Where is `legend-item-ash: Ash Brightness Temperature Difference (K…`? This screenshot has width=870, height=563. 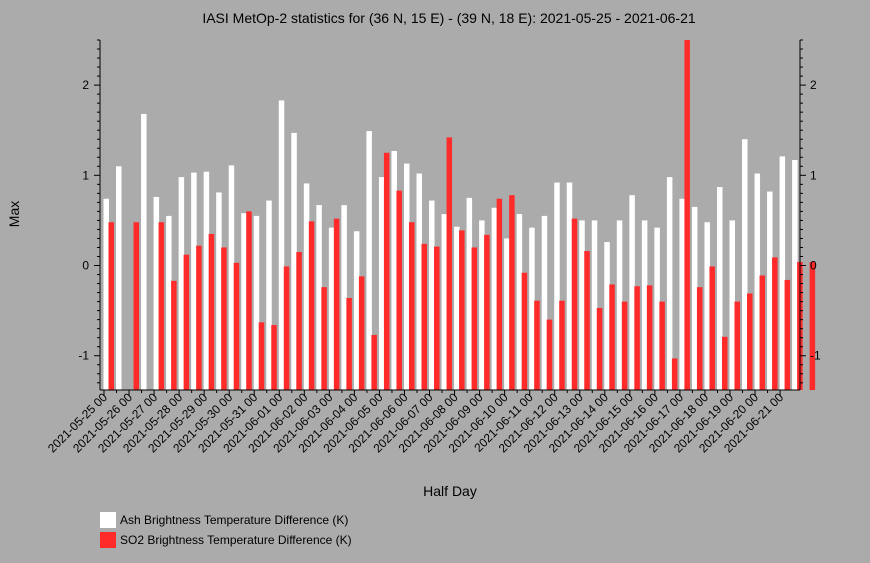
legend-item-ash: Ash Brightness Temperature Difference (K… is located at coordinates (224, 520).